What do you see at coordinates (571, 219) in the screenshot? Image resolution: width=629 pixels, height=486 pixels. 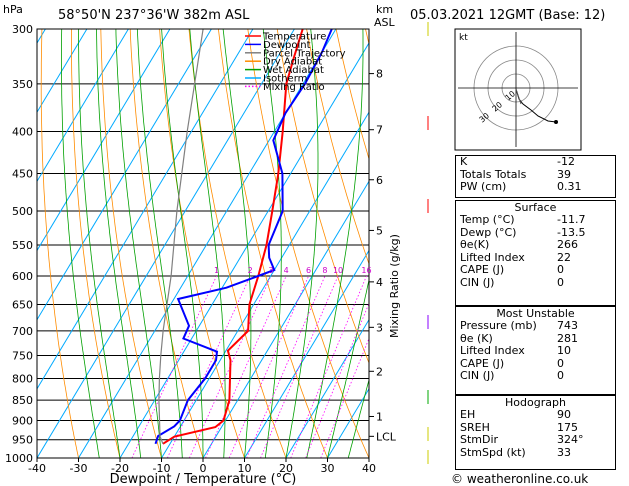 I see `index-value: -11.7` at bounding box center [571, 219].